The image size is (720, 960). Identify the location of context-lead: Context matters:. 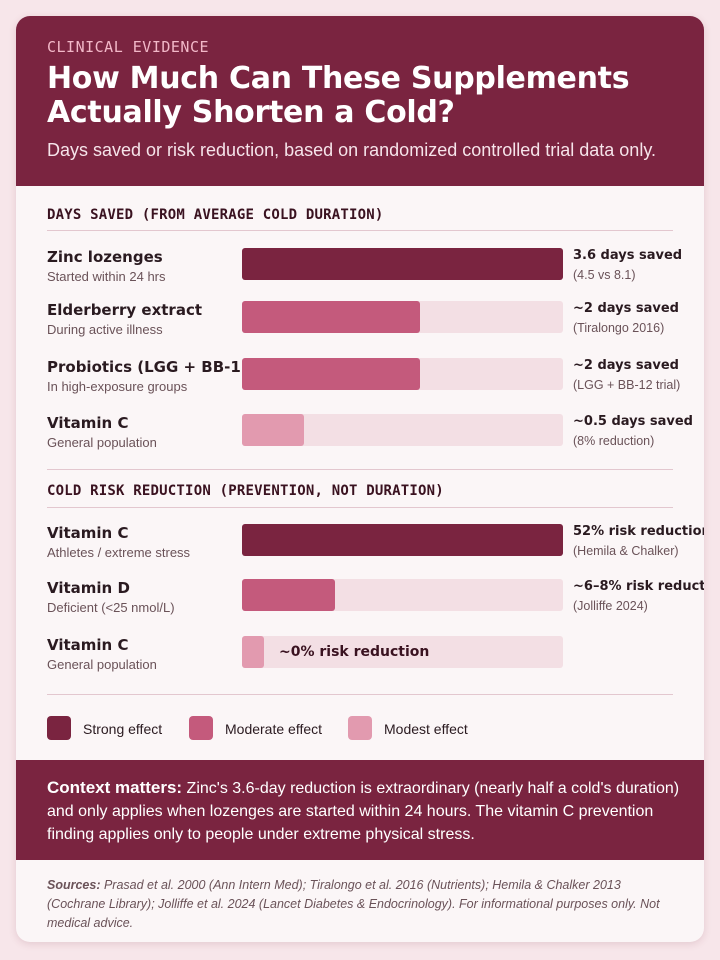
(115, 787).